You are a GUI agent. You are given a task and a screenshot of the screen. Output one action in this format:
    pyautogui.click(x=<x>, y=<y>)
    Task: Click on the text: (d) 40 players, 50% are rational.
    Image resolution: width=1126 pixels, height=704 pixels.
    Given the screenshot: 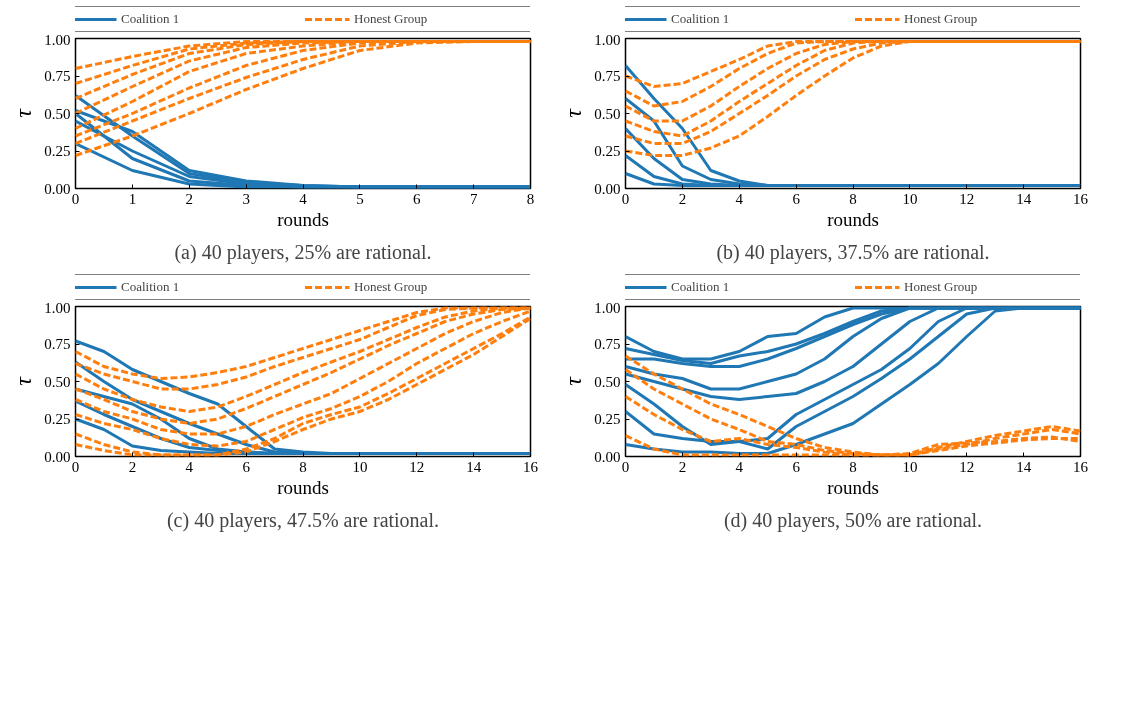 What is the action you would take?
    pyautogui.click(x=853, y=520)
    